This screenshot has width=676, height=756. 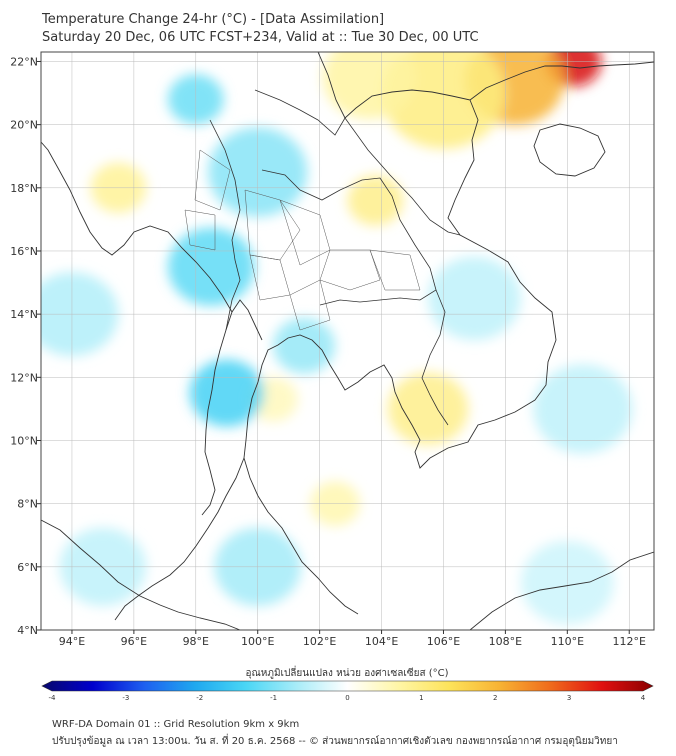 I want to click on province-grid-thailand, so click(x=302, y=240).